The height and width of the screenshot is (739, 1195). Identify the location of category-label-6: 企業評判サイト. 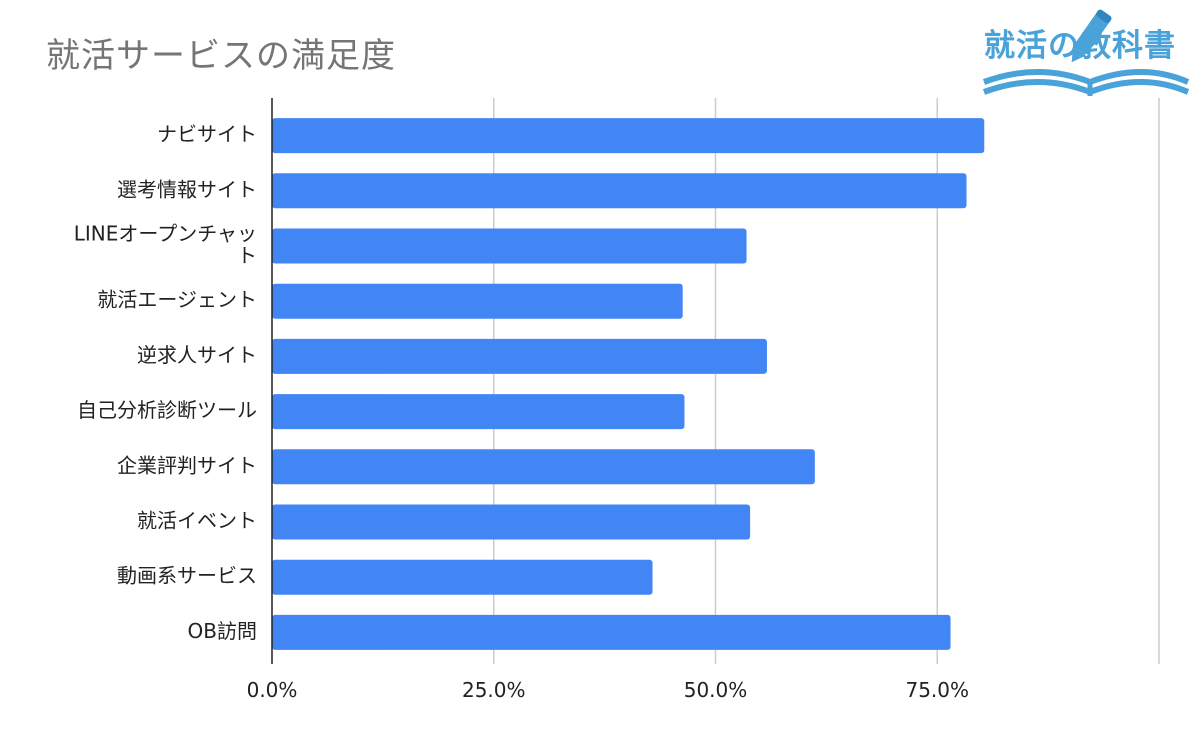
(187, 465).